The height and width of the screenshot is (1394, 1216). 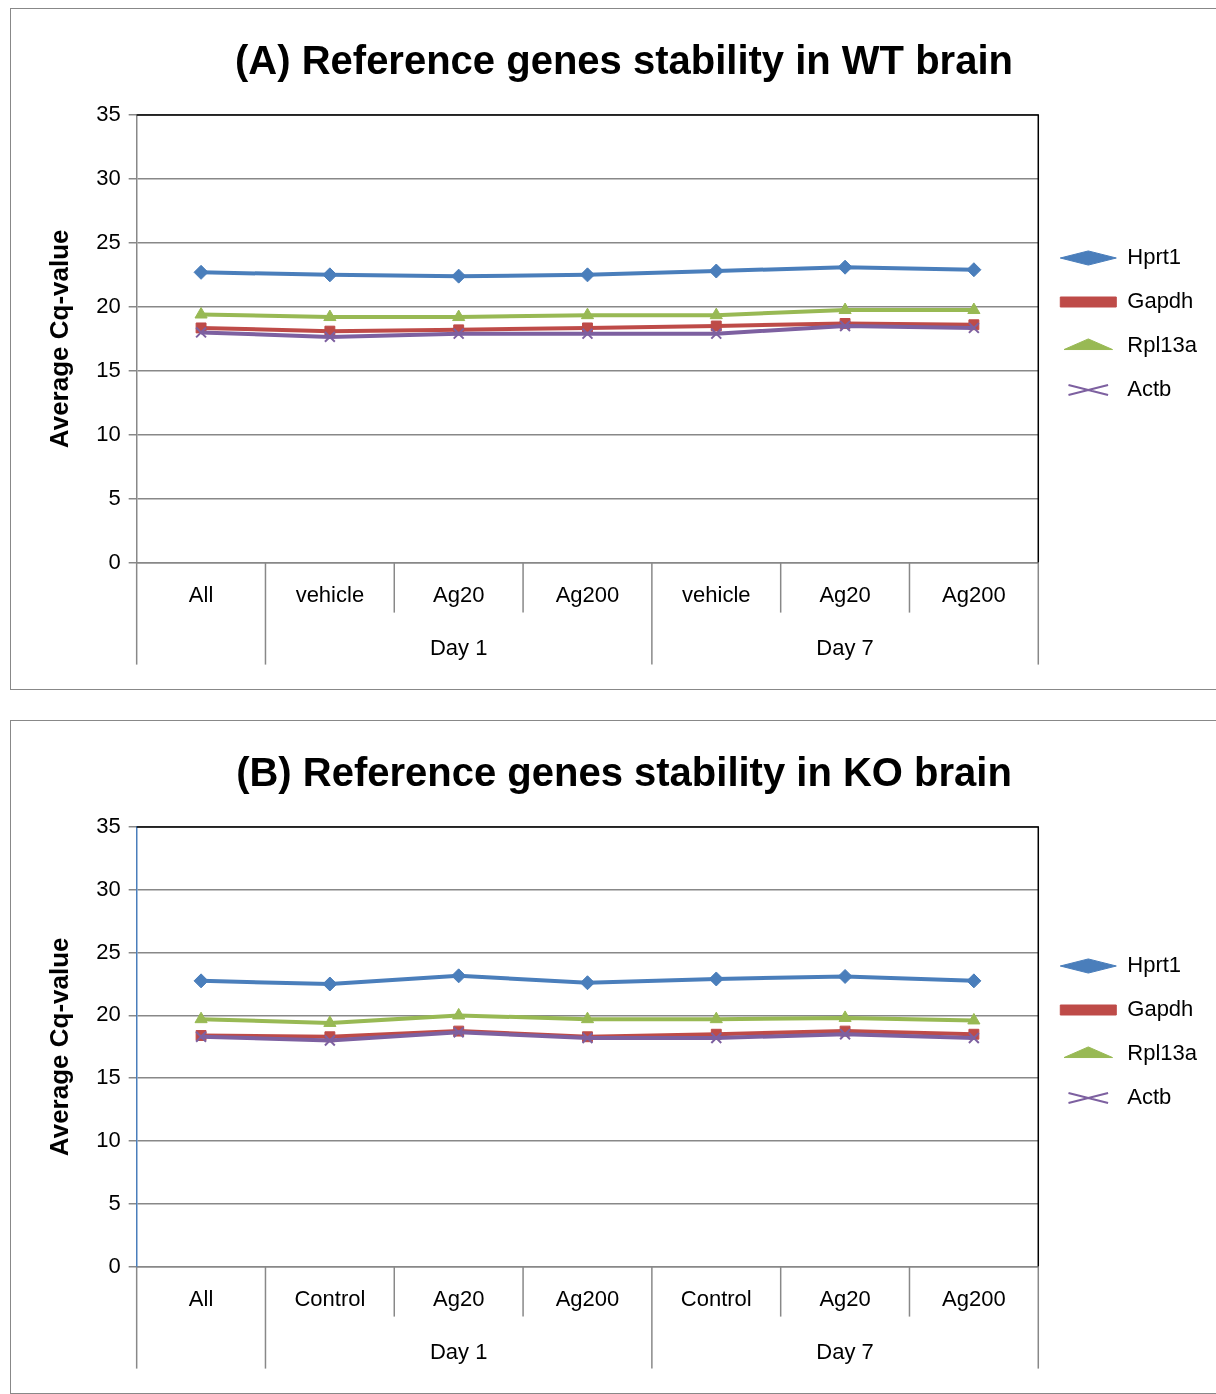 I want to click on chart-title: (B) Reference genes stability in KO brain, so click(x=624, y=772).